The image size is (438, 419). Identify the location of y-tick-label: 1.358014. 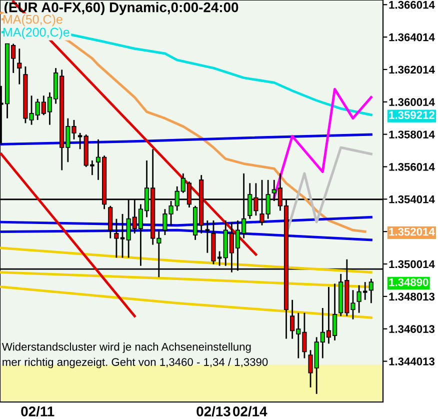
(412, 134).